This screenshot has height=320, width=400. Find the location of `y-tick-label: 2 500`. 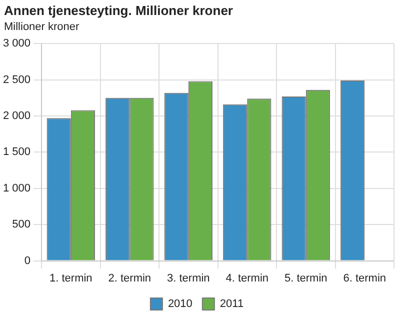

y-tick-label: 2 500 is located at coordinates (16, 80).